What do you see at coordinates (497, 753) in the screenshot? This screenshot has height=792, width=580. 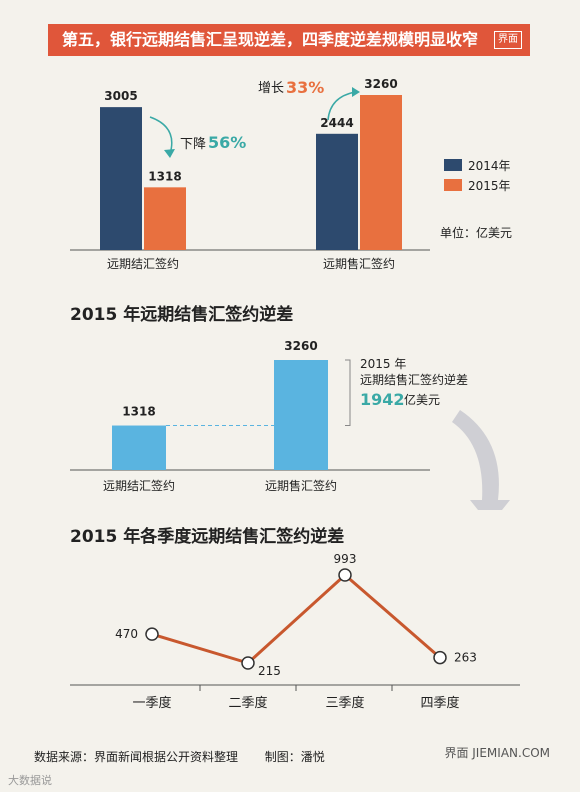 I see `footer-logo: 界面 JIEMIAN.COM` at bounding box center [497, 753].